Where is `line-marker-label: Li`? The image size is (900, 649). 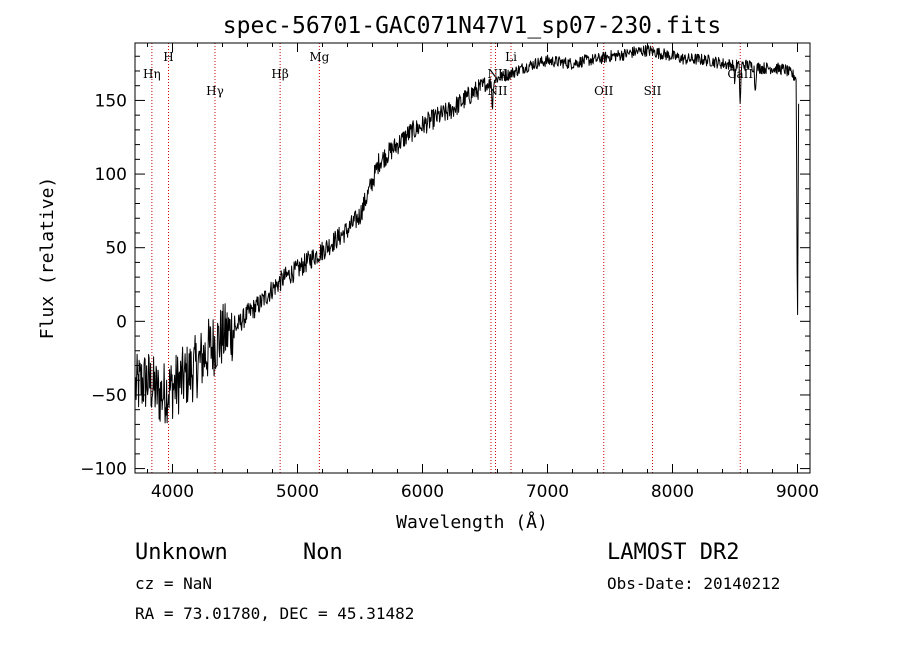
line-marker-label: Li is located at coordinates (511, 57).